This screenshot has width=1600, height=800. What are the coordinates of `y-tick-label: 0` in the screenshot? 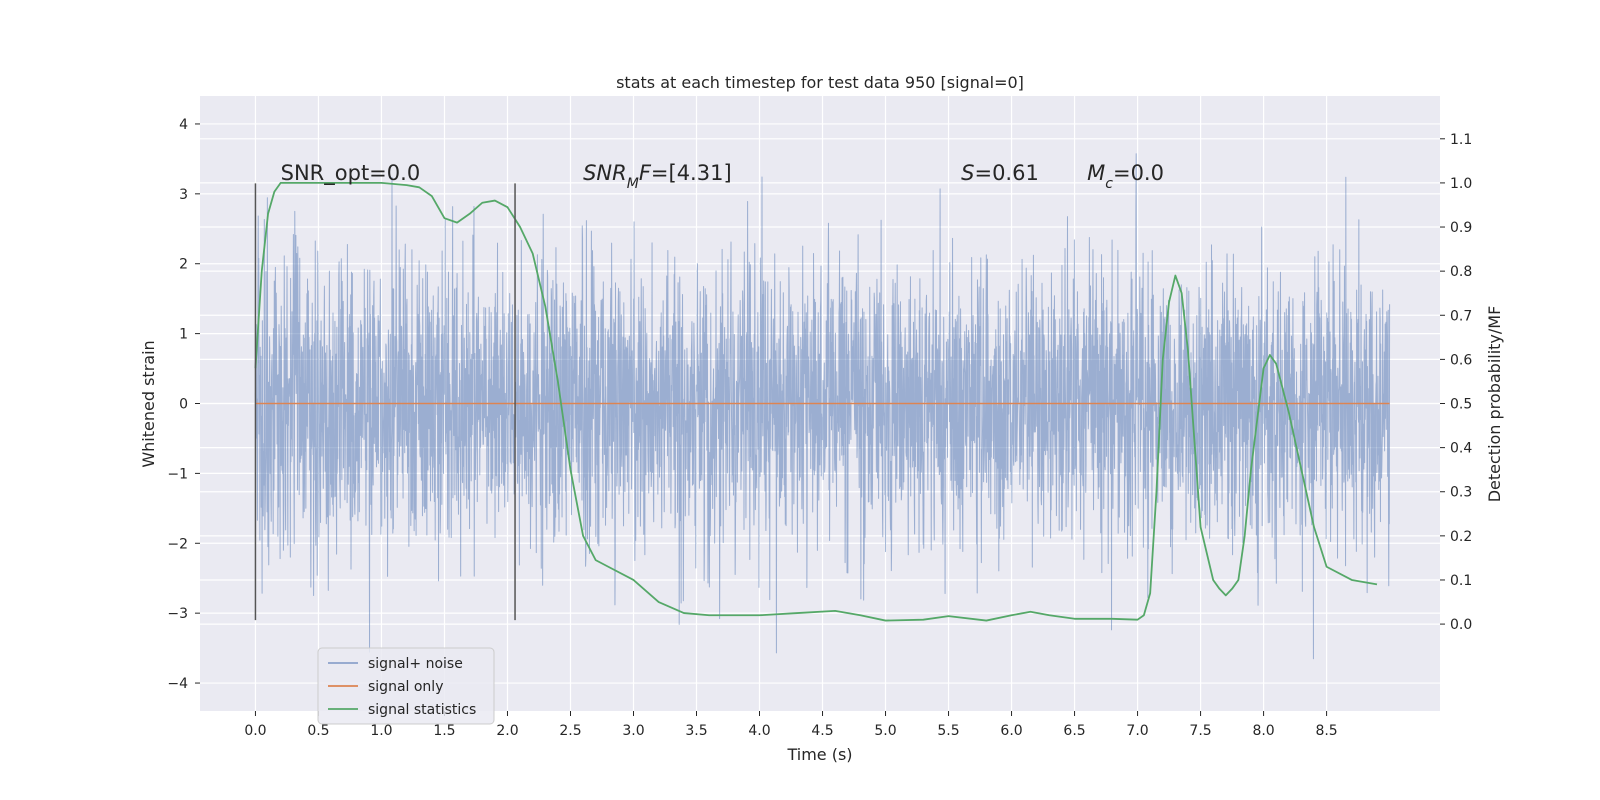 It's located at (183, 405).